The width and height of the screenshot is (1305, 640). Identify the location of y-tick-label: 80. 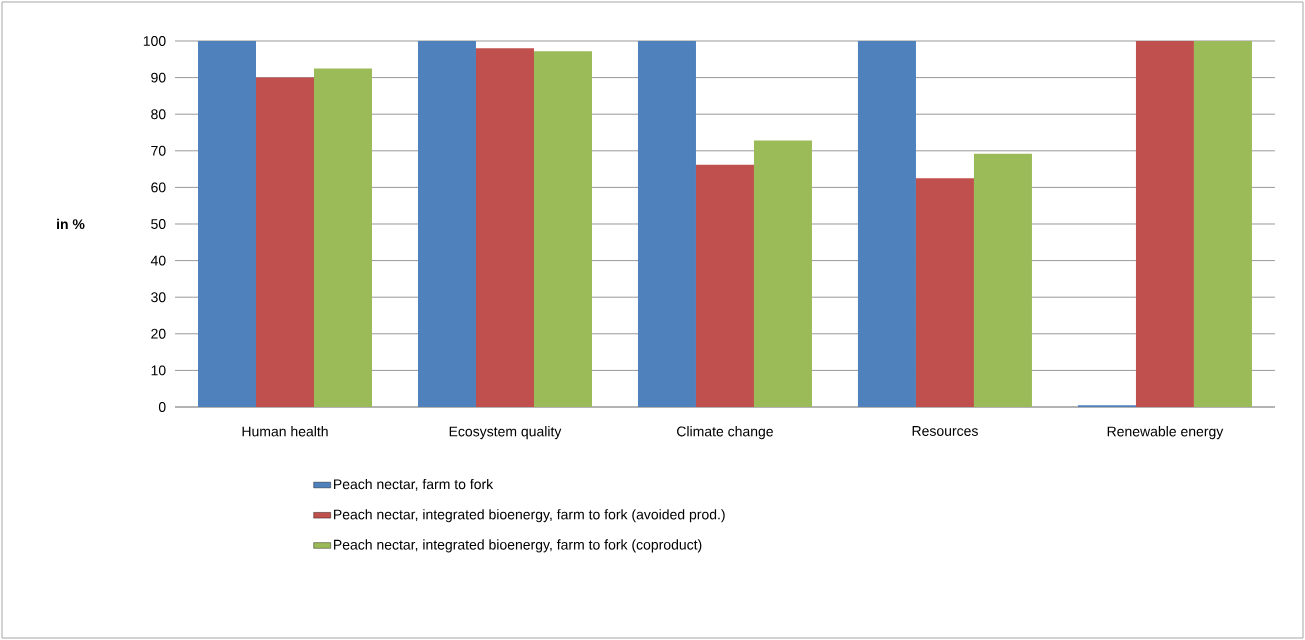
(158, 114).